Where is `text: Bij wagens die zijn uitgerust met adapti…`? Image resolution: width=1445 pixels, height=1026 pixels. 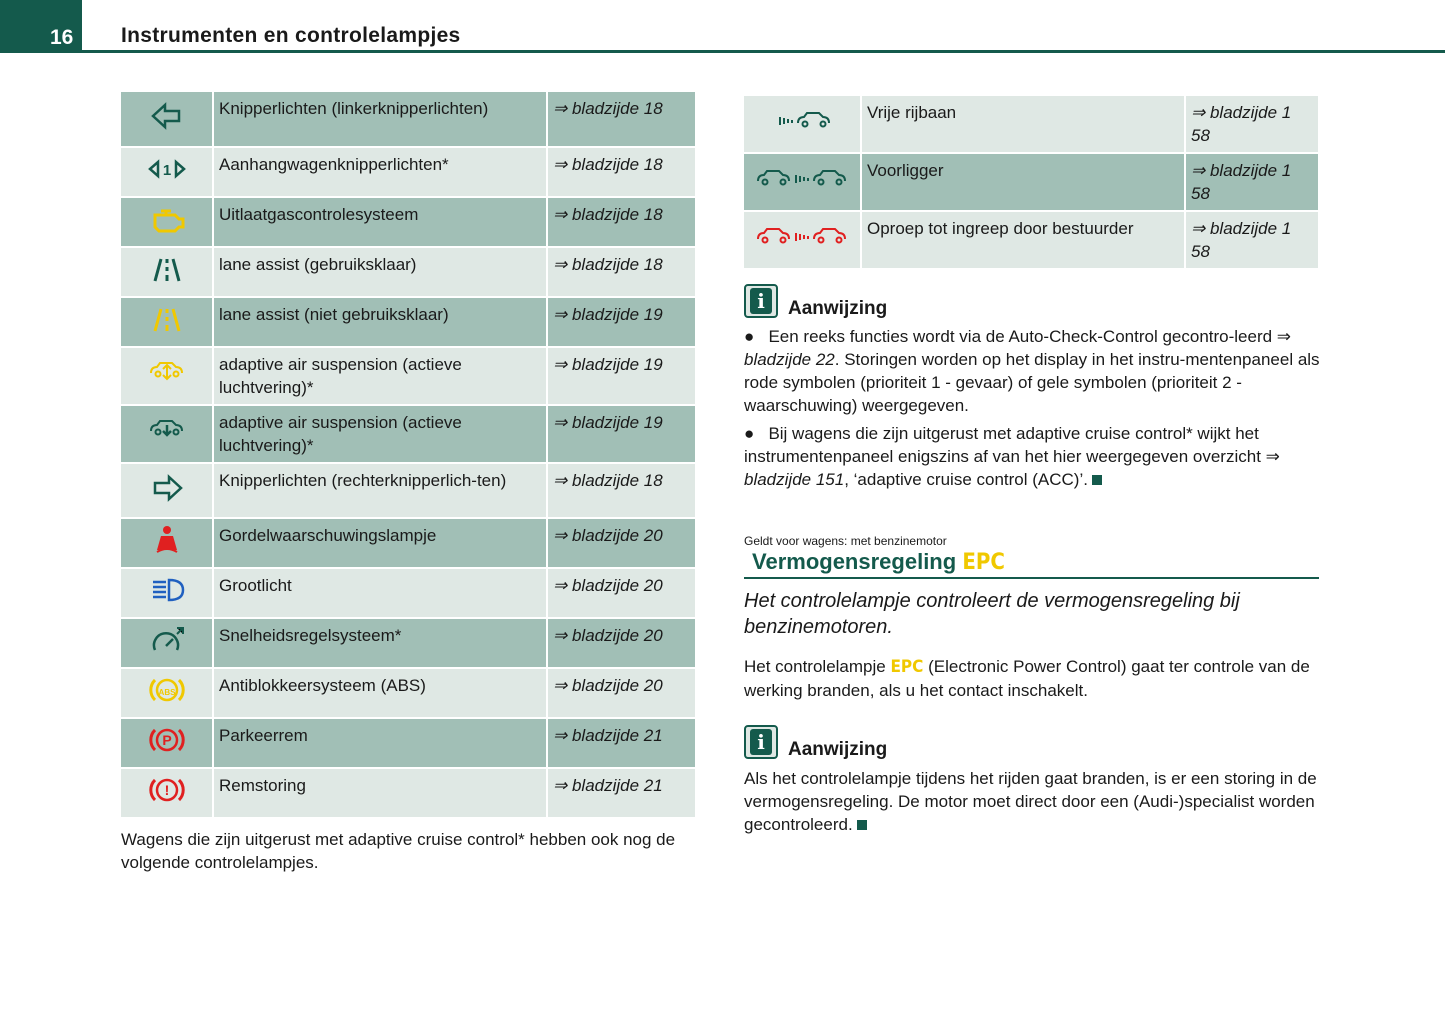
text: Bij wagens die zijn uitgerust met adapti… is located at coordinates (1012, 445).